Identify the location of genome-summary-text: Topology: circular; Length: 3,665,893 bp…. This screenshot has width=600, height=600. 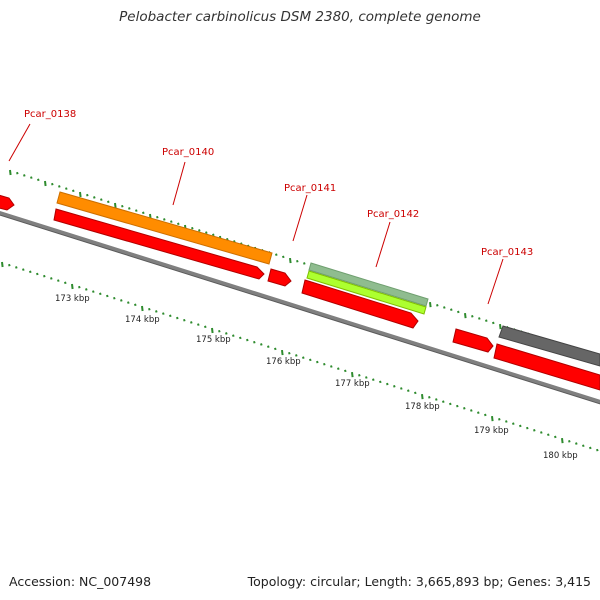
(419, 581).